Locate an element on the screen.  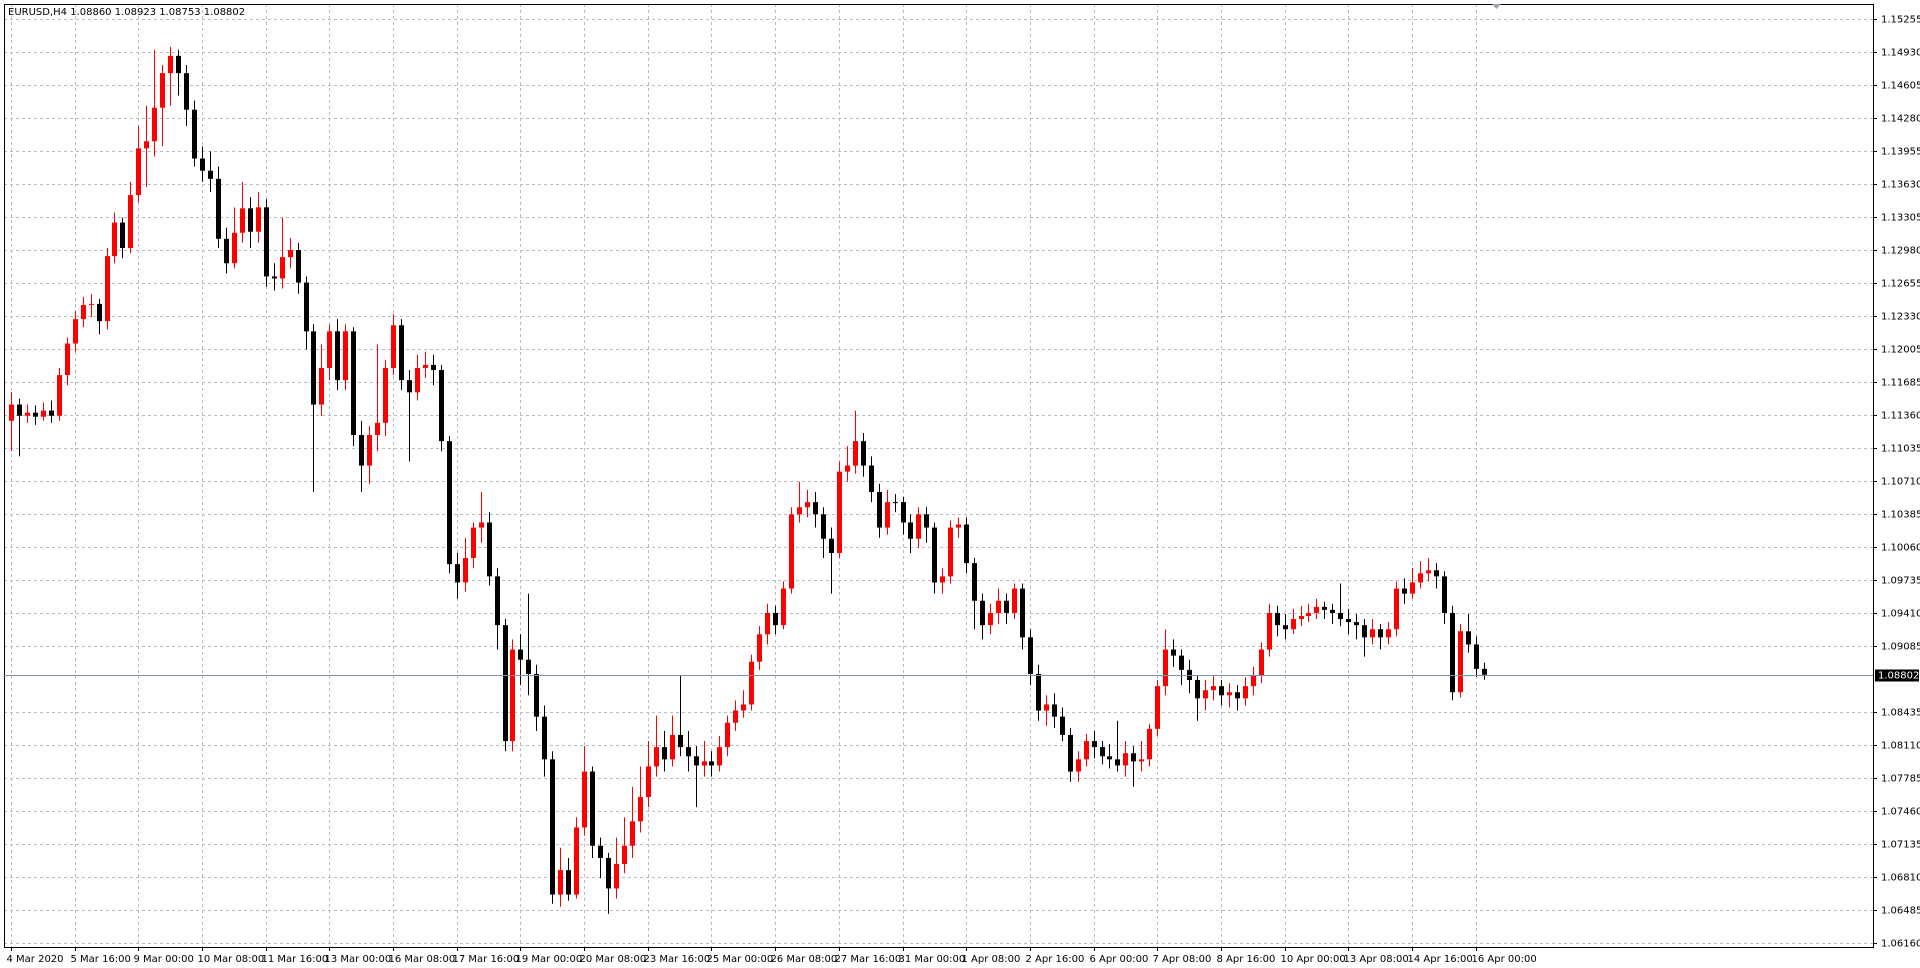
y-tick-label: 1.12980 is located at coordinates (1900, 251).